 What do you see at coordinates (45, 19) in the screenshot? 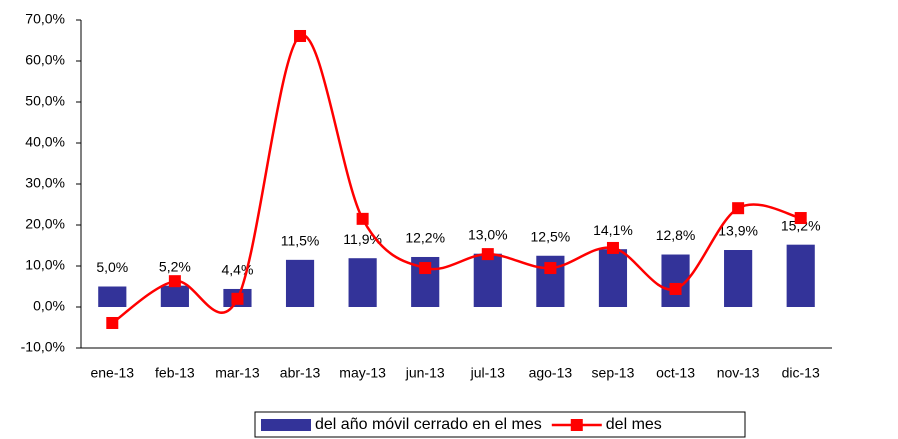
I see `y-tick-label: 70,0%` at bounding box center [45, 19].